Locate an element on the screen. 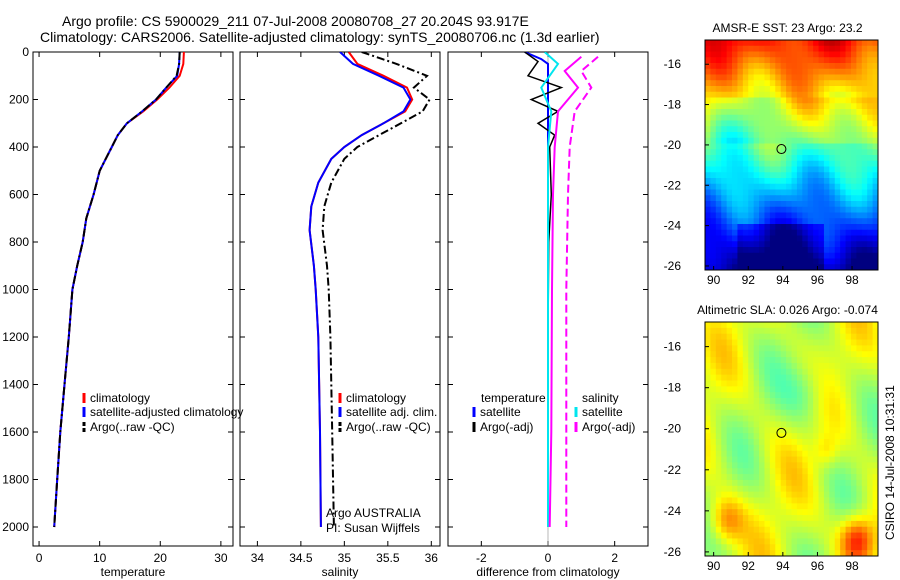  series-line-argo_sal is located at coordinates (582, 291).